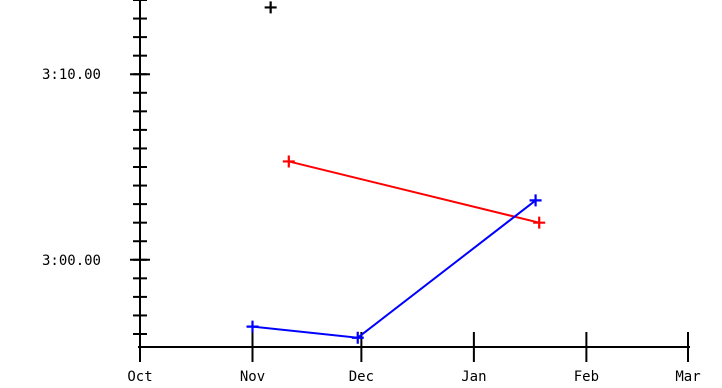 The width and height of the screenshot is (722, 388). What do you see at coordinates (473, 377) in the screenshot?
I see `x-tick-label: Jan` at bounding box center [473, 377].